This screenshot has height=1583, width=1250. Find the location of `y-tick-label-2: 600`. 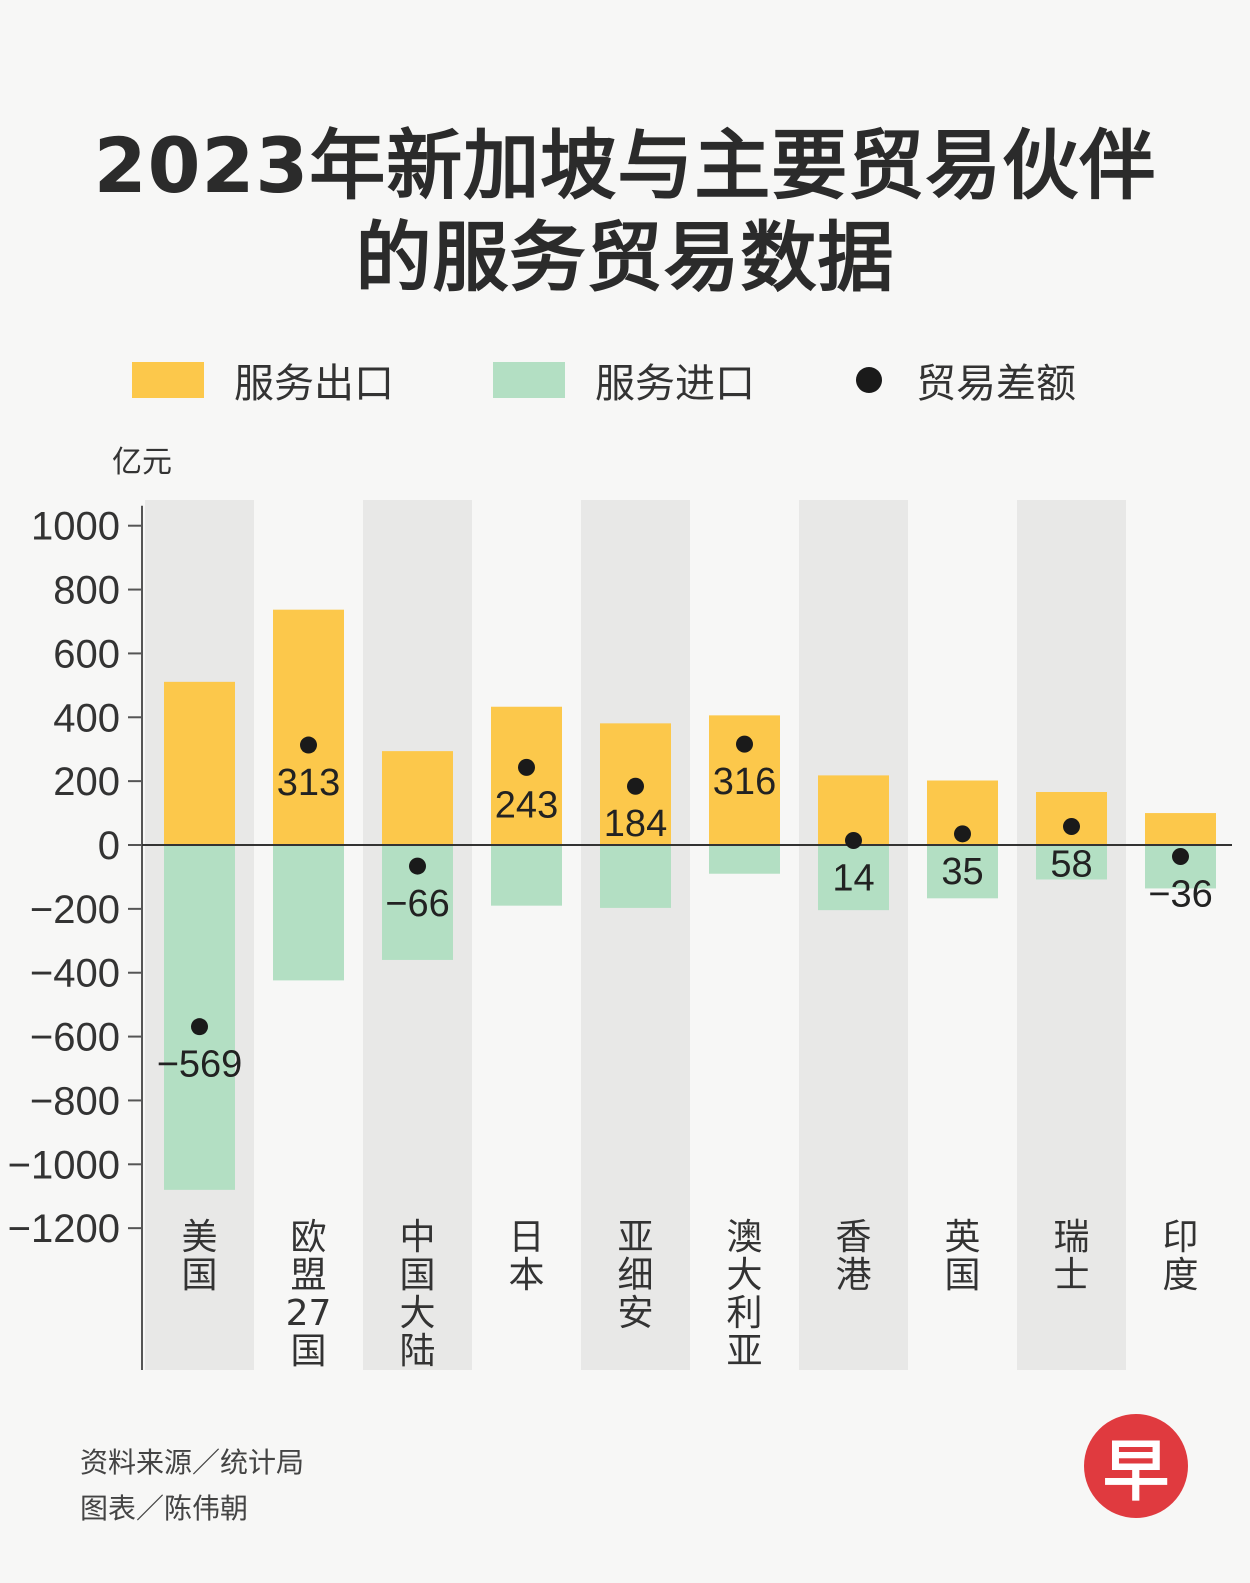

y-tick-label-2: 600 is located at coordinates (86, 654).